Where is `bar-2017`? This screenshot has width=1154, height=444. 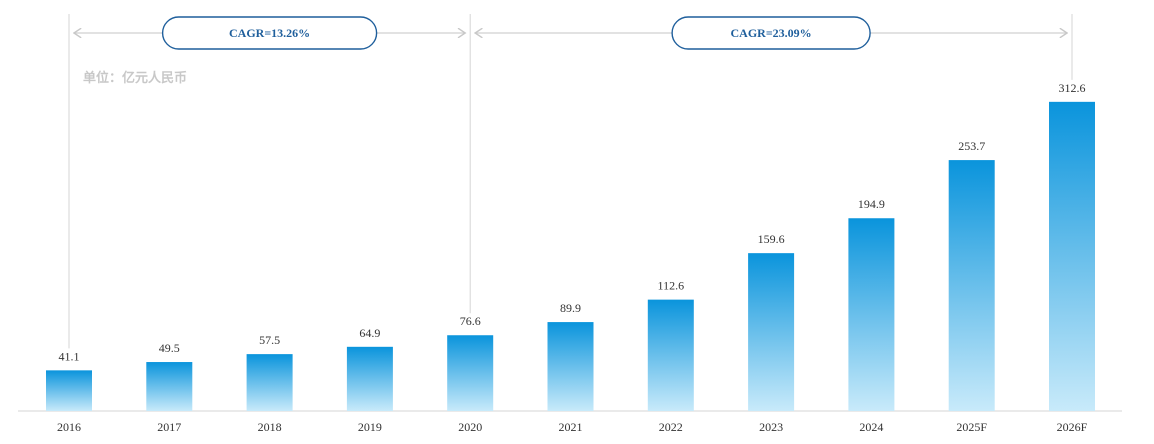
bar-2017 is located at coordinates (169, 386).